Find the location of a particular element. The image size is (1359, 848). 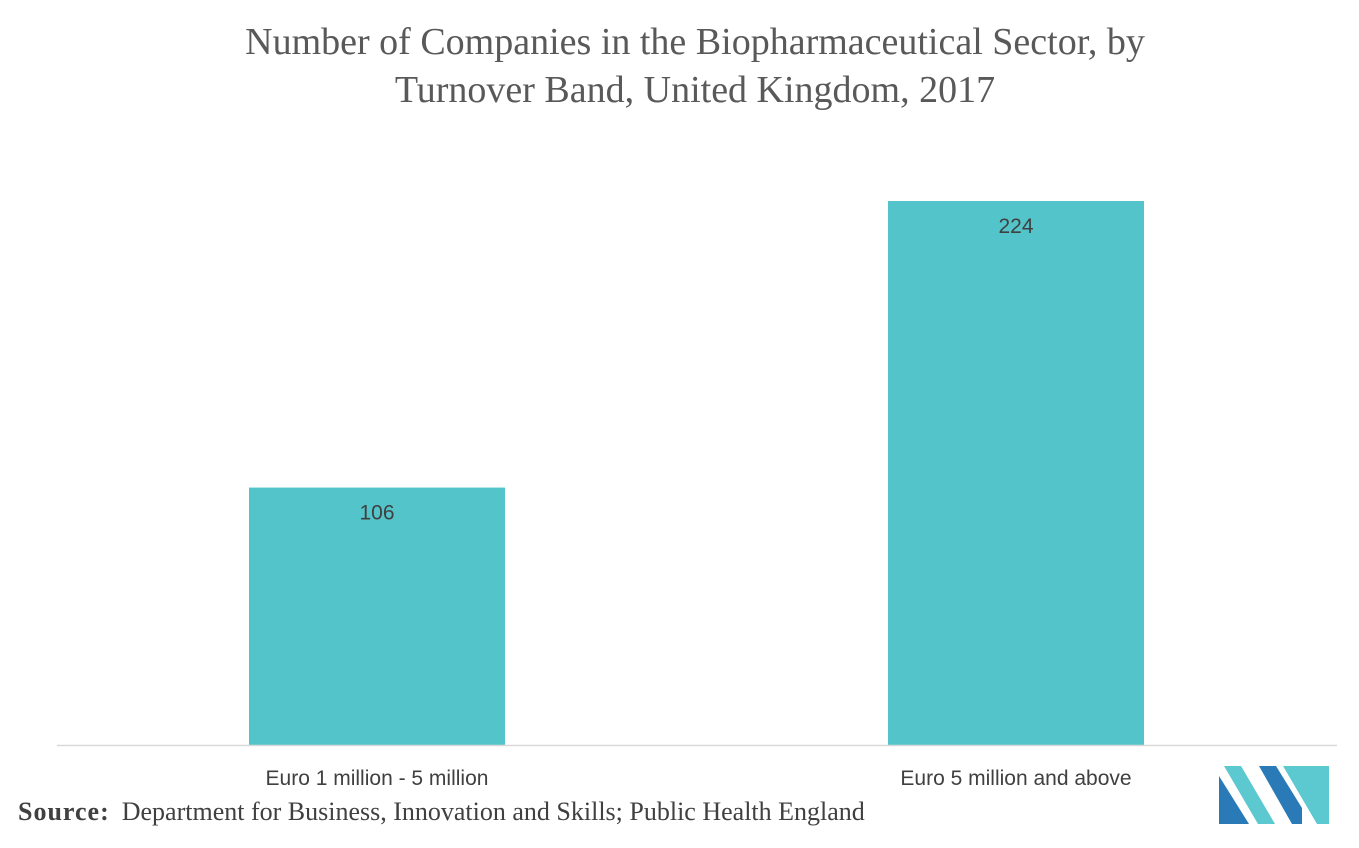

bar-euro-5-million-above is located at coordinates (1016, 473).